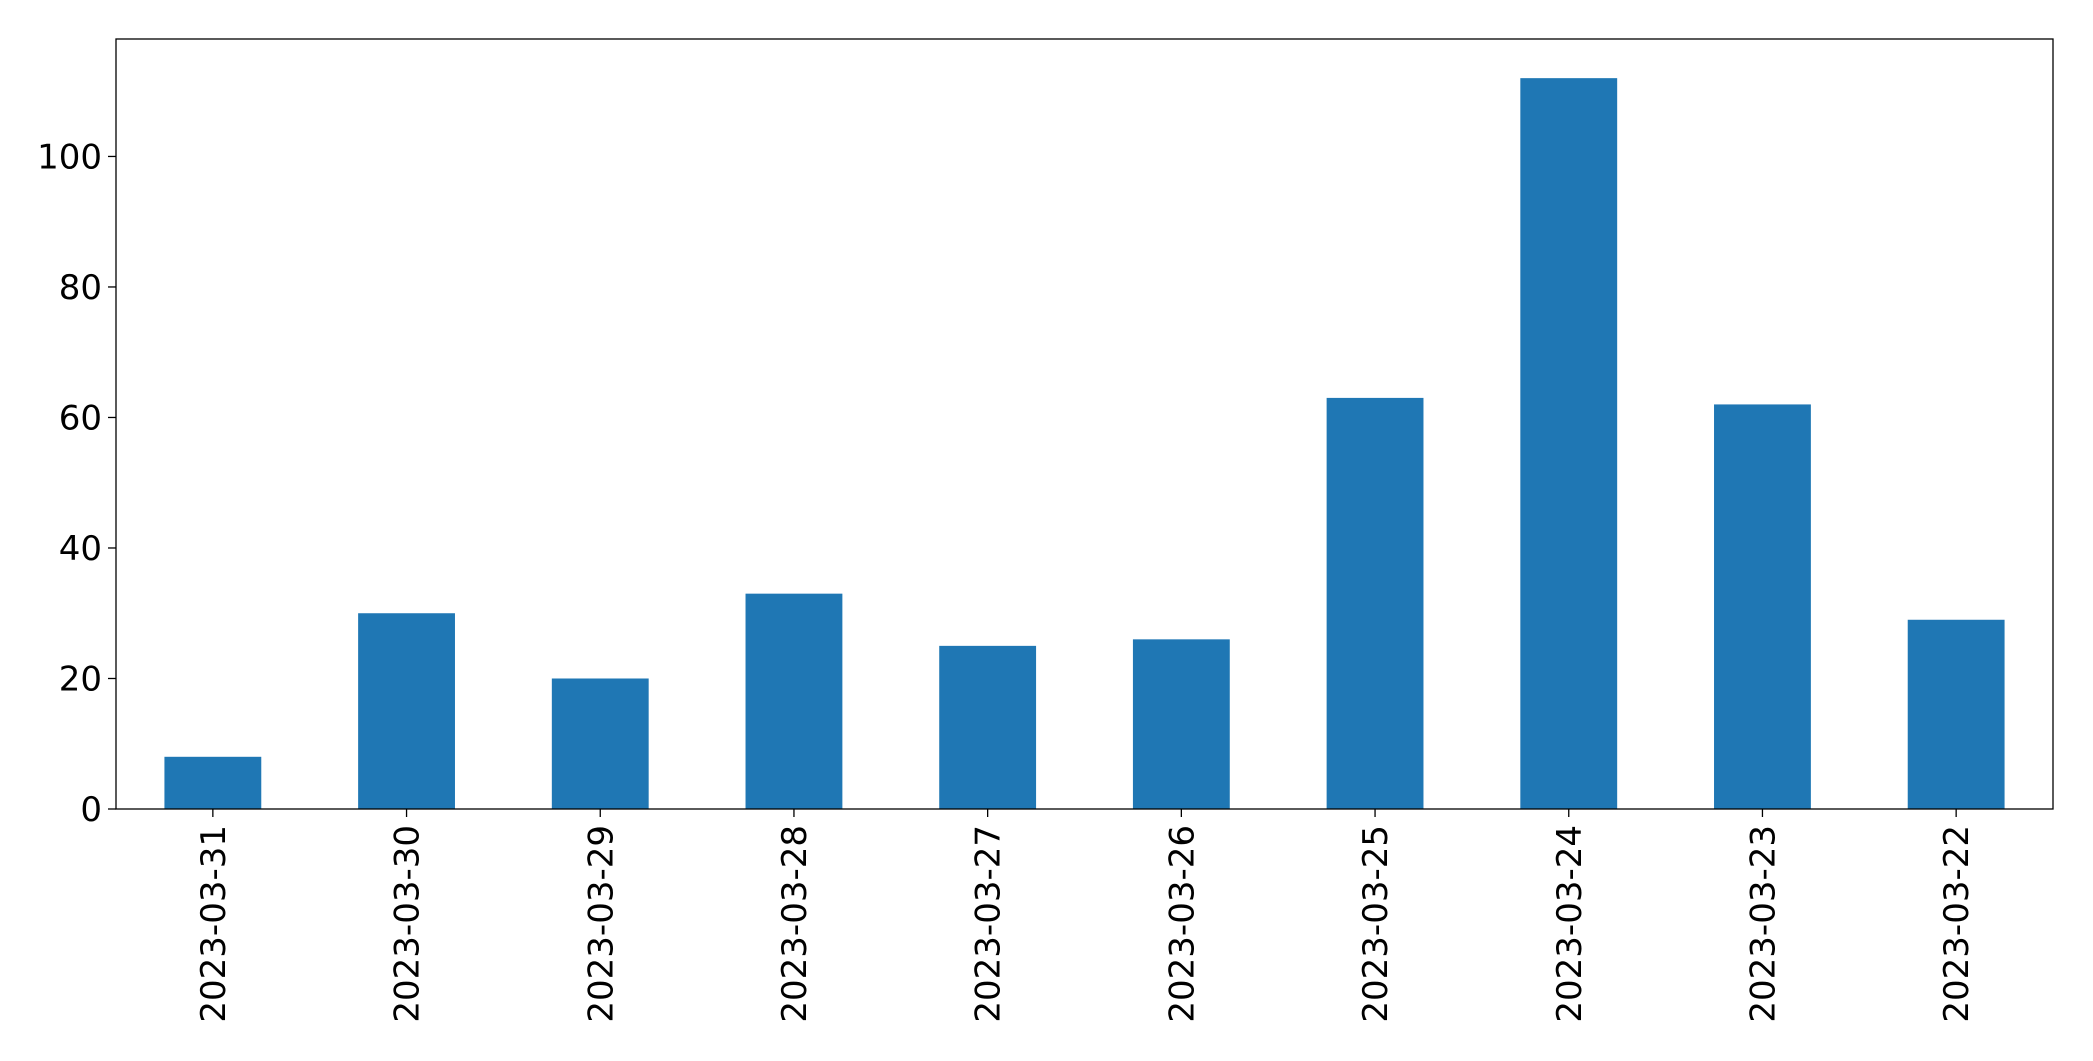 Image resolution: width=2093 pixels, height=1061 pixels. Describe the element at coordinates (1182, 924) in the screenshot. I see `x-tick-label: 2023-03-26` at that location.